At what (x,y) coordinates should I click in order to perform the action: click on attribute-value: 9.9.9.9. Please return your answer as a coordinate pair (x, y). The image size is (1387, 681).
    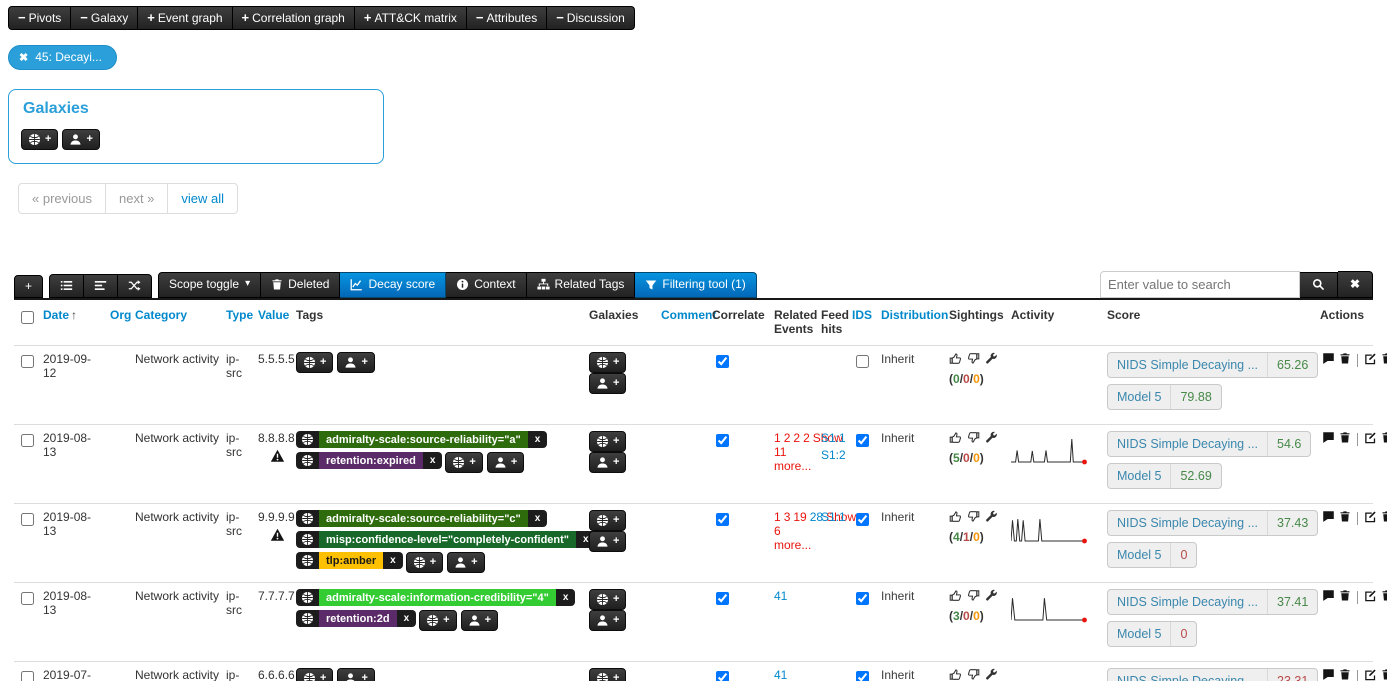
    Looking at the image, I should click on (276, 517).